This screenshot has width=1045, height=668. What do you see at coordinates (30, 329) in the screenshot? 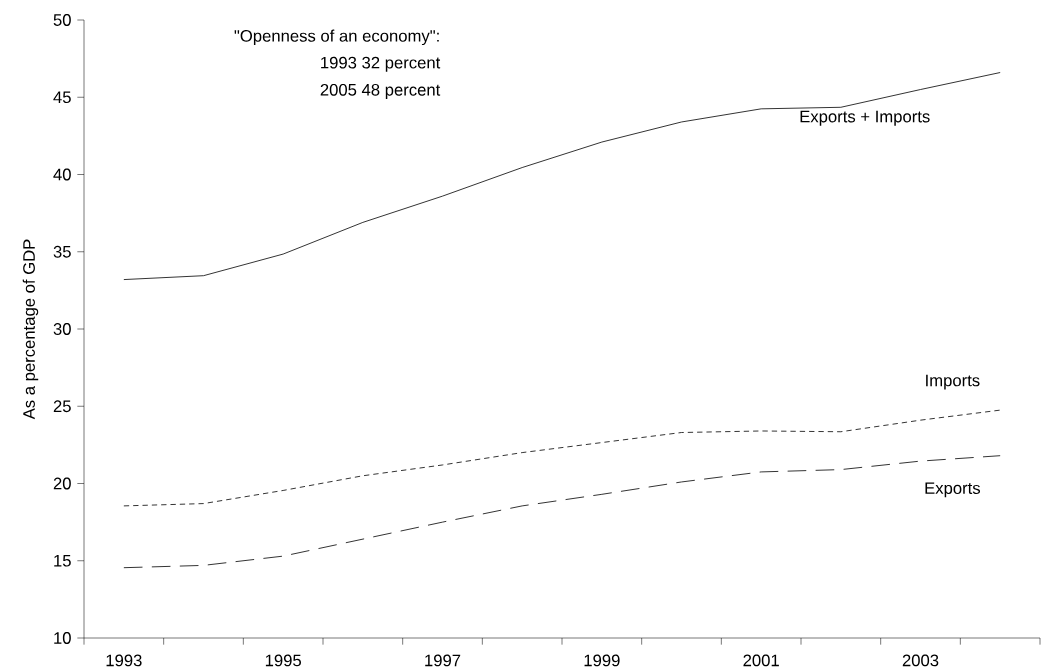
I see `y-axis-title: As a percentage of GDP` at bounding box center [30, 329].